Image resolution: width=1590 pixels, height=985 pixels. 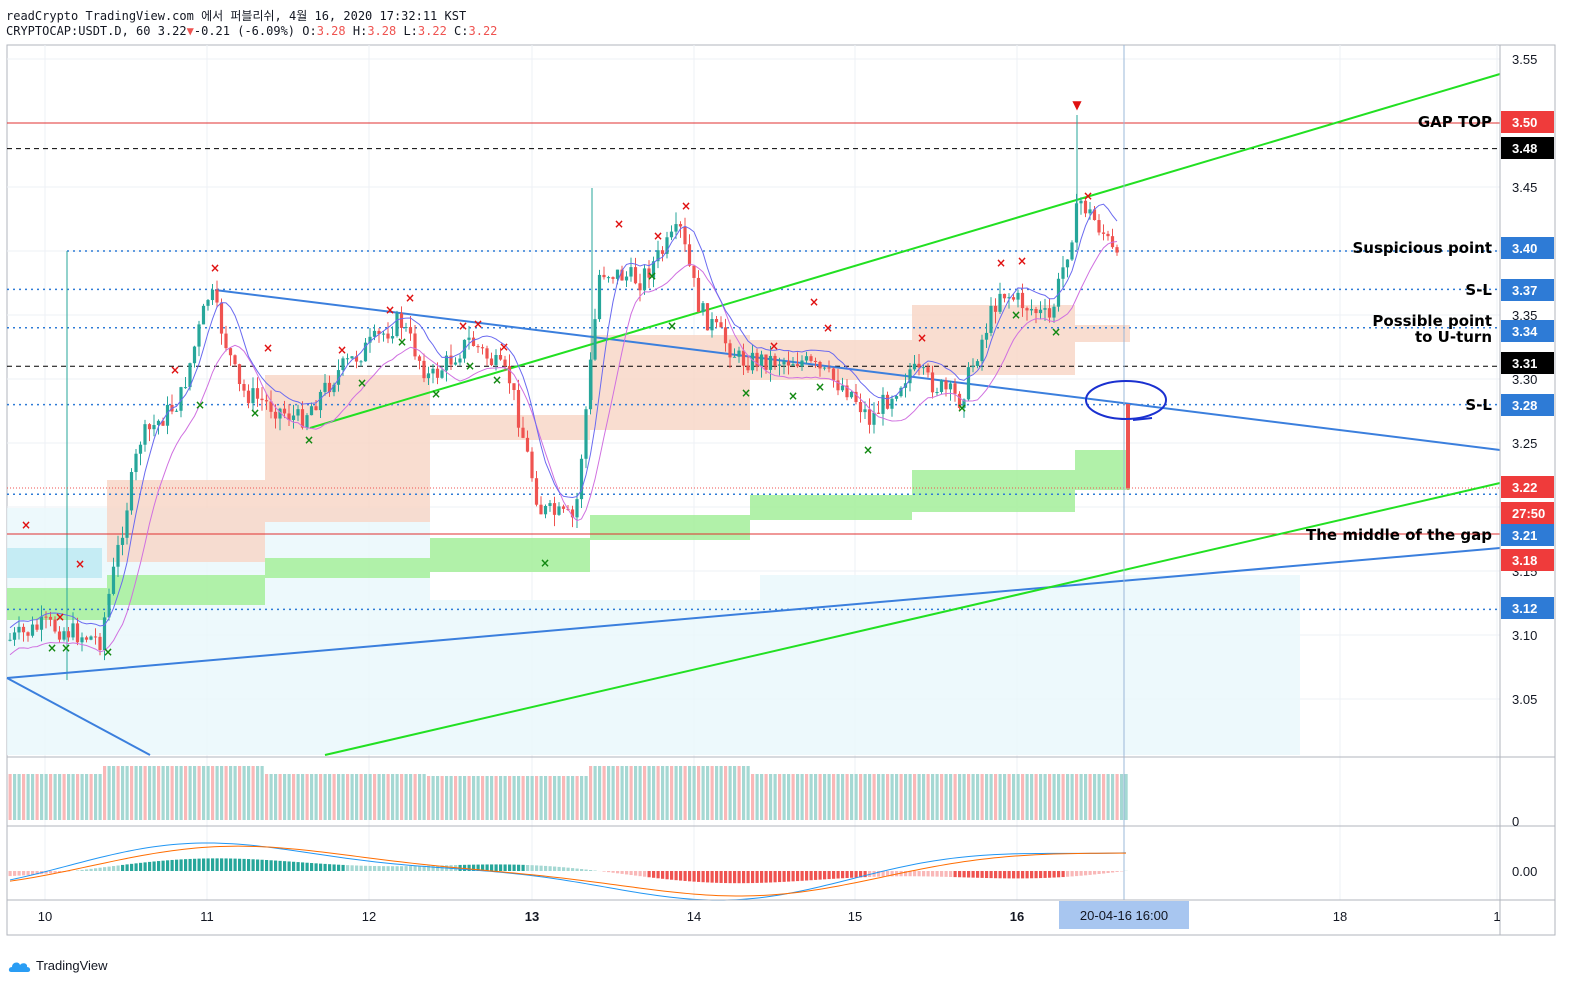 I want to click on tradingview-brand: TradingView, so click(x=58, y=965).